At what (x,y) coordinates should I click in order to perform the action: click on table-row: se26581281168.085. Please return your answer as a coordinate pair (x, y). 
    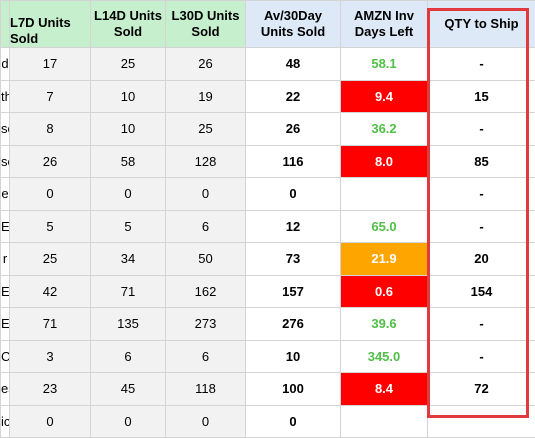
    Looking at the image, I should click on (268, 161).